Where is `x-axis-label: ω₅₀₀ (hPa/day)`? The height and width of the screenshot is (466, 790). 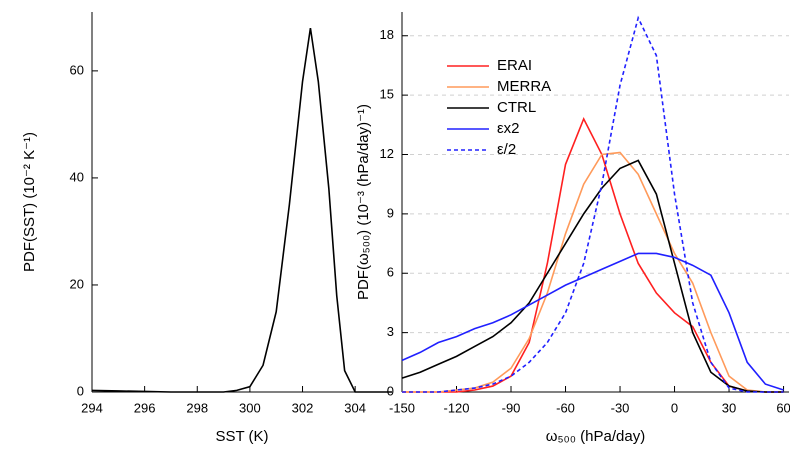
x-axis-label: ω₅₀₀ (hPa/day) is located at coordinates (595, 436).